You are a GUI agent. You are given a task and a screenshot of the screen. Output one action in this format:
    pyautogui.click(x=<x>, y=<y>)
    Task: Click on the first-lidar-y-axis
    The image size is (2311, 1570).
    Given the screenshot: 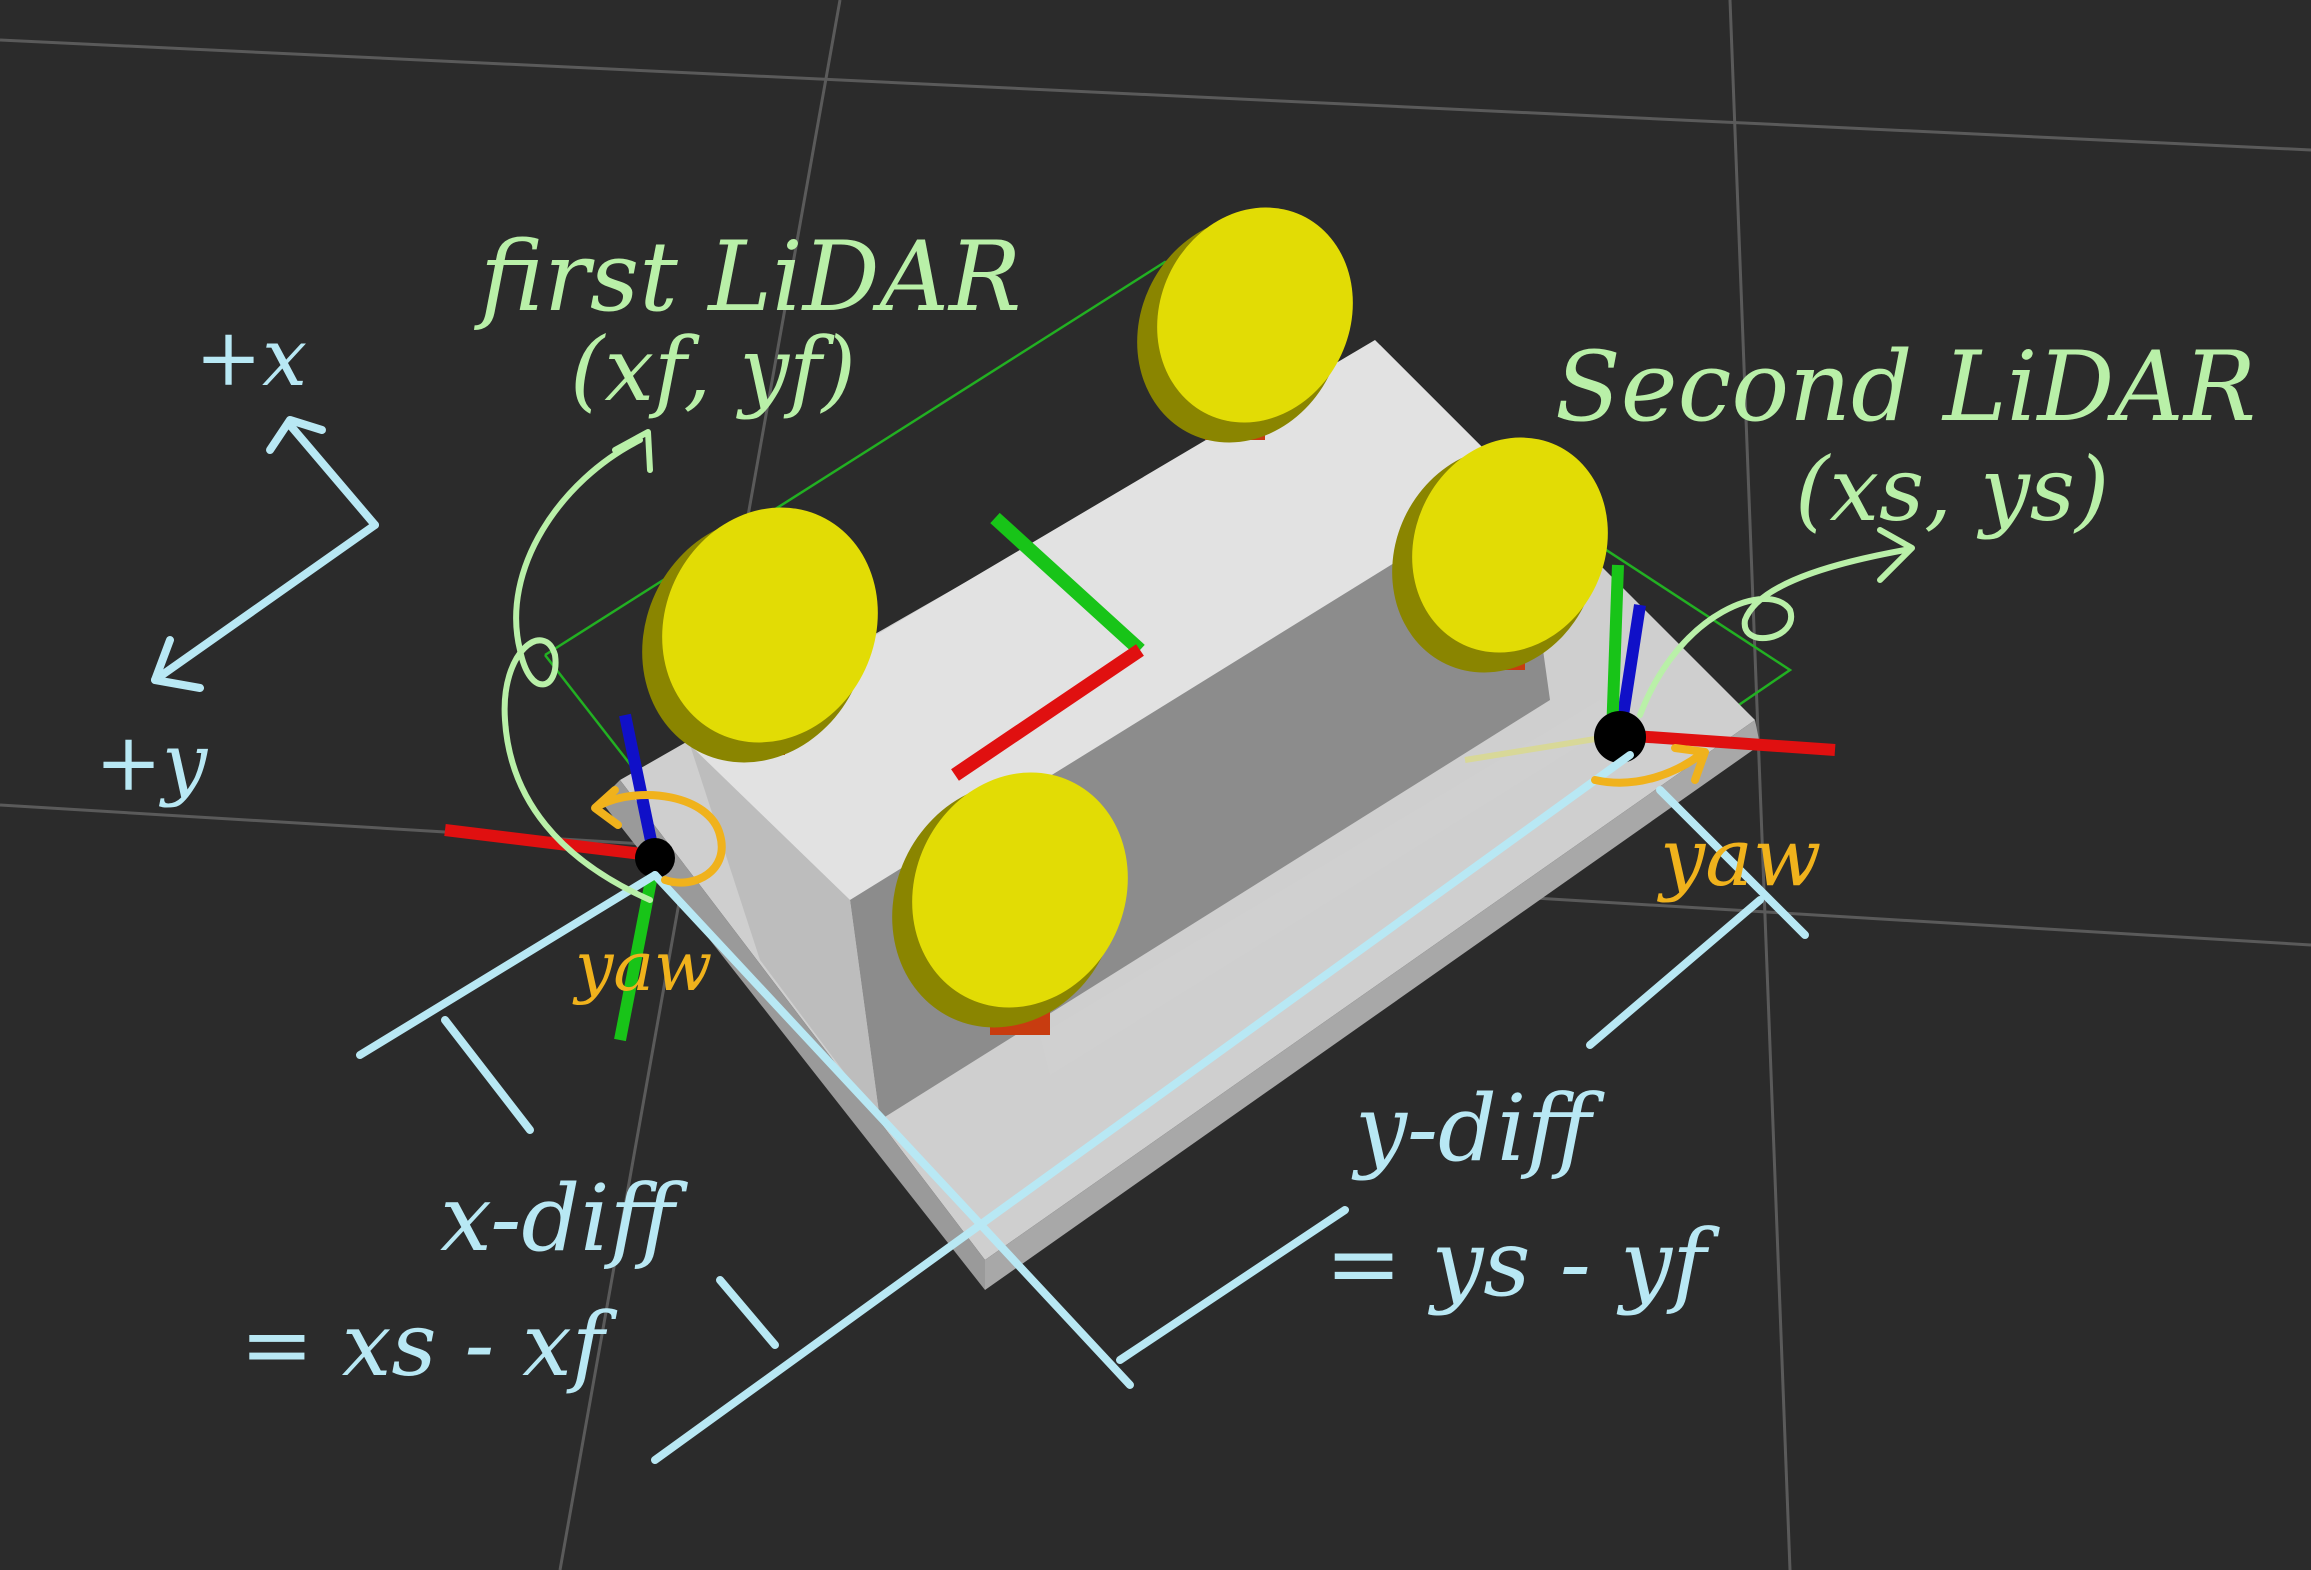 What is the action you would take?
    pyautogui.click(x=637, y=950)
    